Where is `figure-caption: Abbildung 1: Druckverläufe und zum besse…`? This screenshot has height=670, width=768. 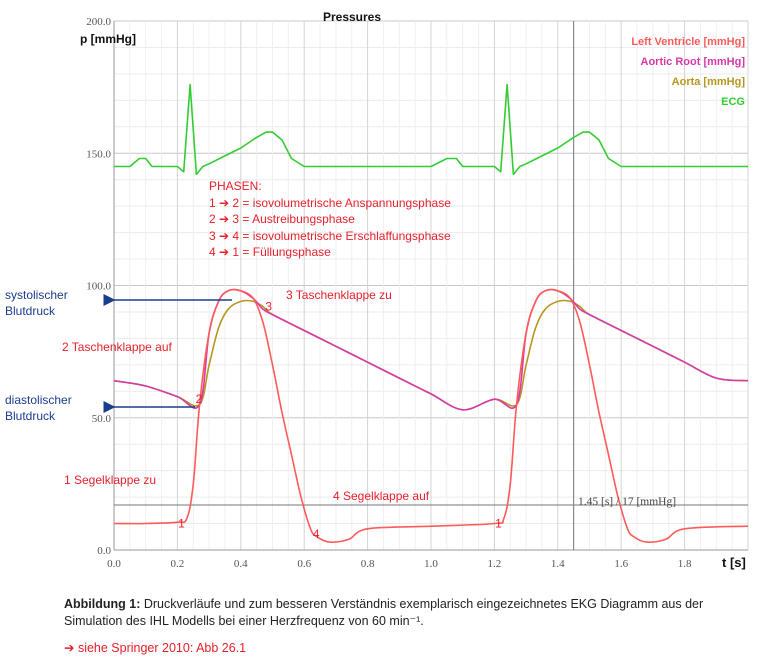
figure-caption: Abbildung 1: Druckverläufe und zum besse… is located at coordinates (414, 613).